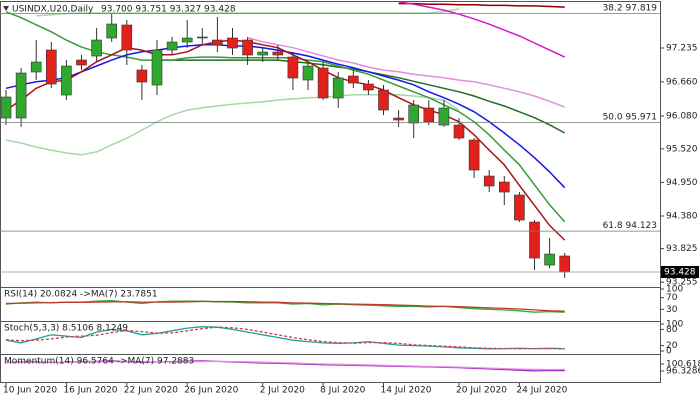 This screenshot has width=700, height=400. I want to click on fibonacci-label: 38.2 97.819, so click(630, 8).